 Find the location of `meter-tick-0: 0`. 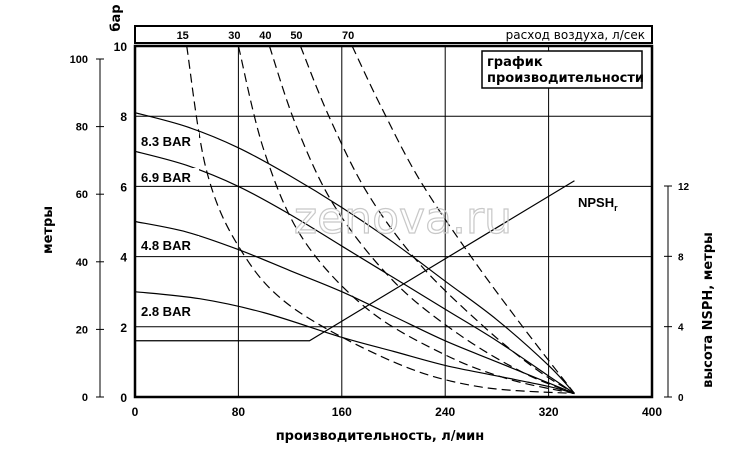

meter-tick-0: 0 is located at coordinates (85, 398).